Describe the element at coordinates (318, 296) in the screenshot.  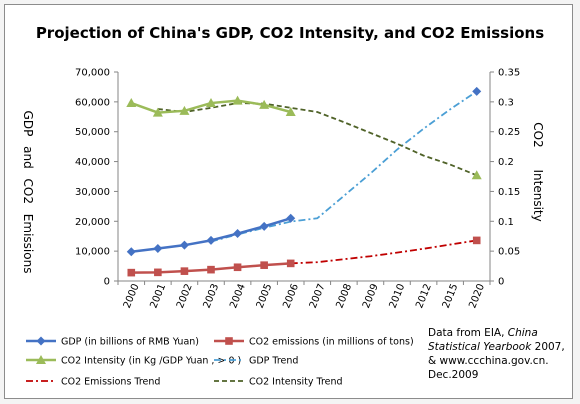
I see `x-tick-label: 2007` at that location.